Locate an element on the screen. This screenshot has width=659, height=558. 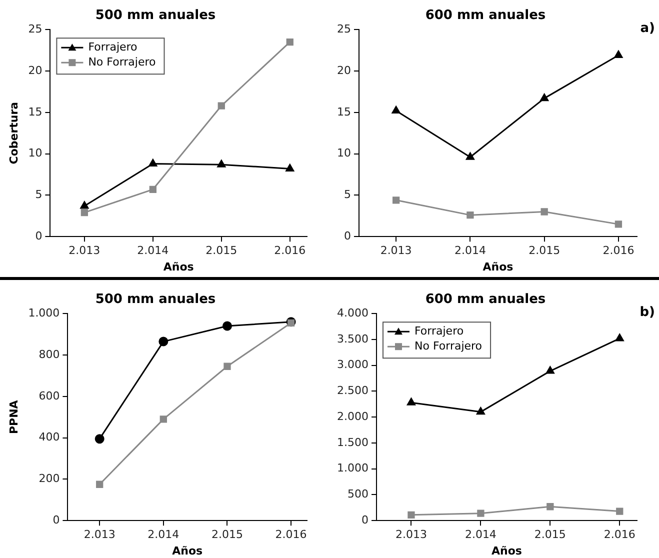
y-axis-title: Cobertura is located at coordinates (13, 133).